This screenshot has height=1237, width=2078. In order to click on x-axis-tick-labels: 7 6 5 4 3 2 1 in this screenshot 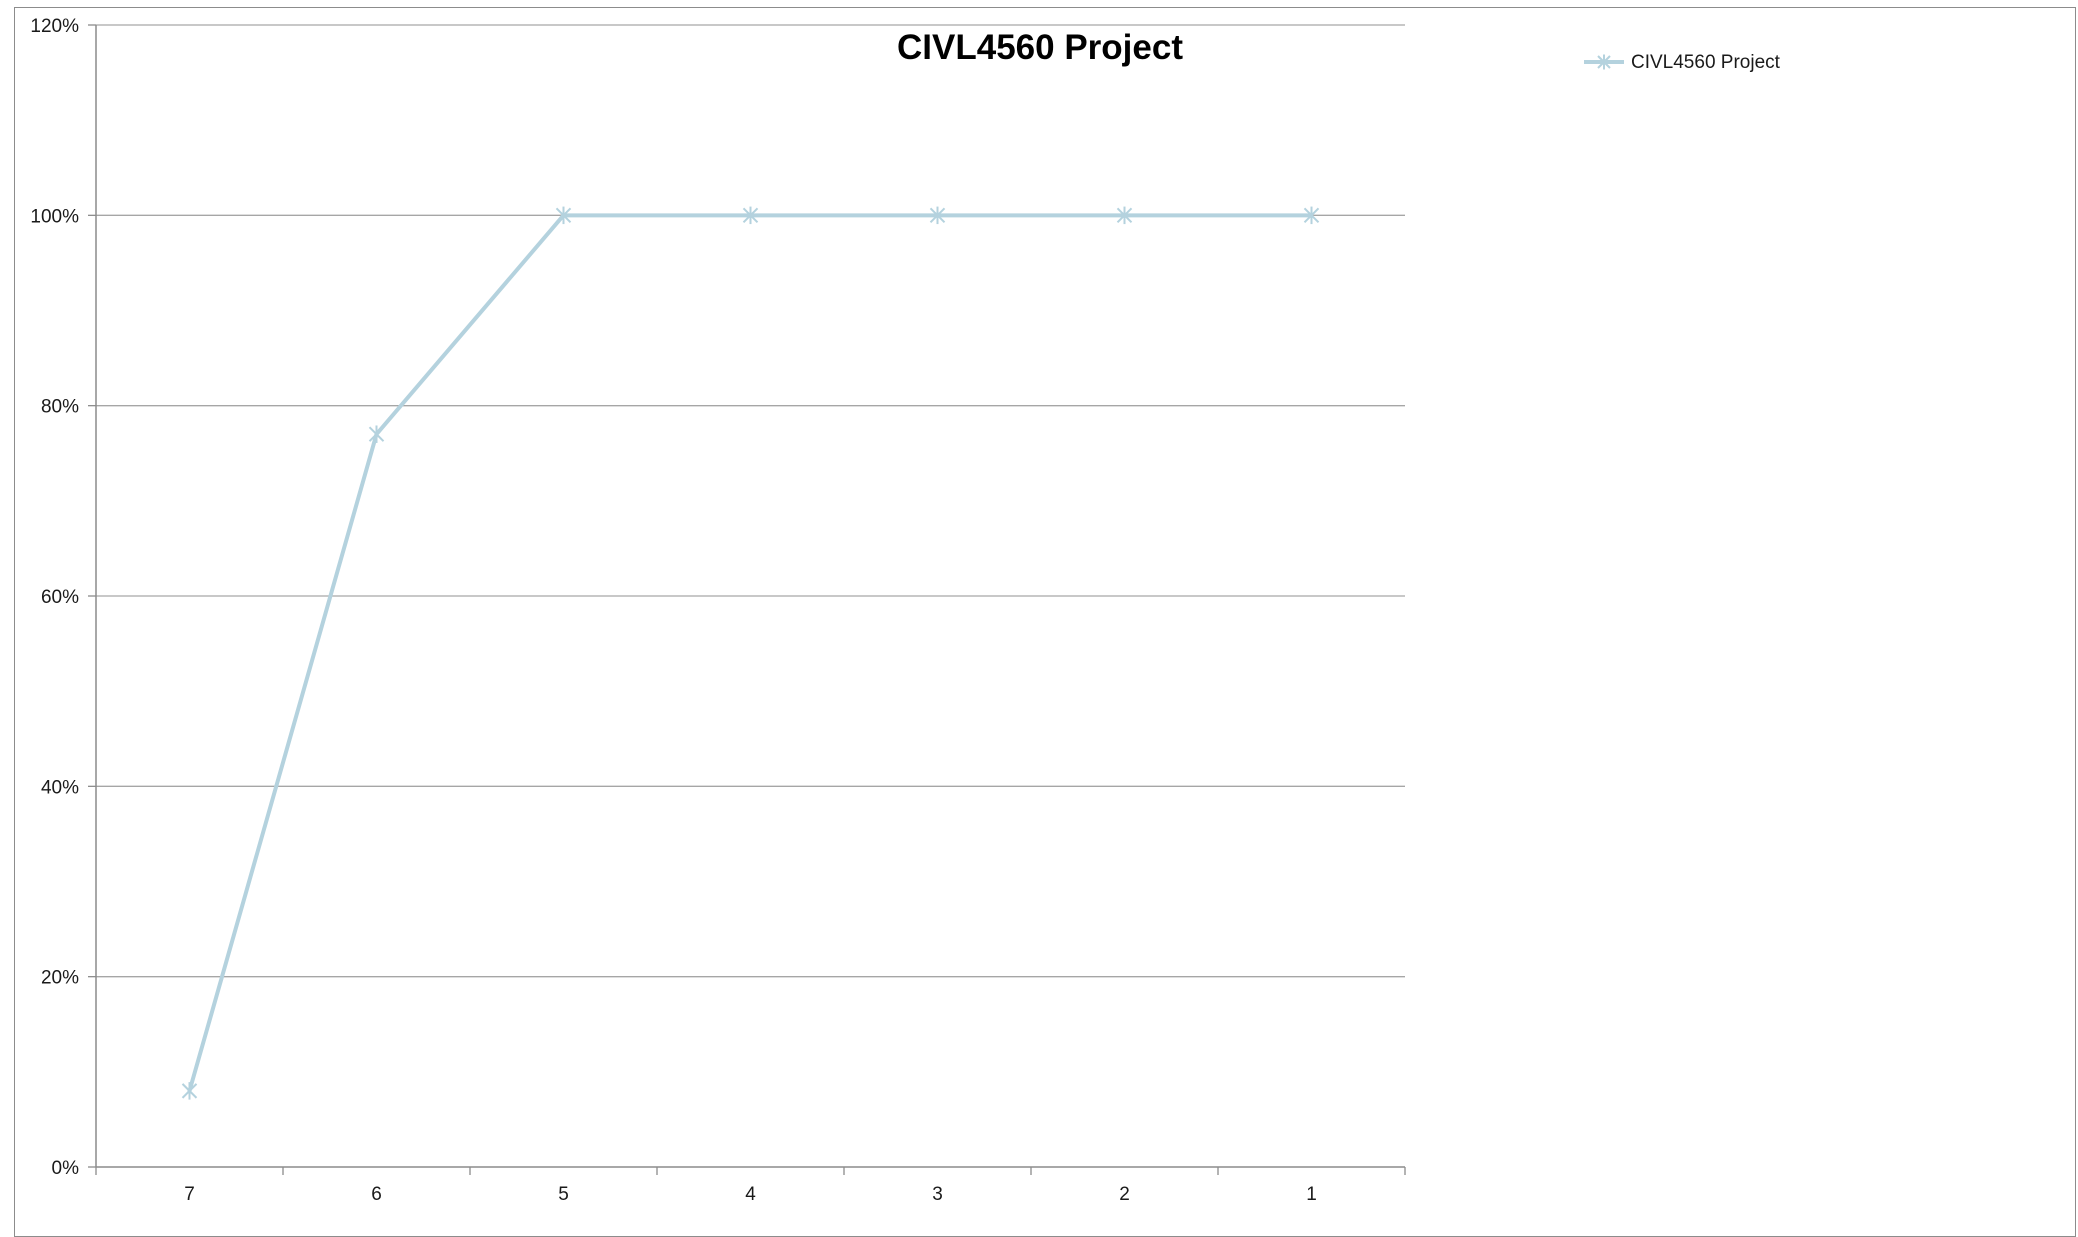, I will do `click(750, 1194)`.